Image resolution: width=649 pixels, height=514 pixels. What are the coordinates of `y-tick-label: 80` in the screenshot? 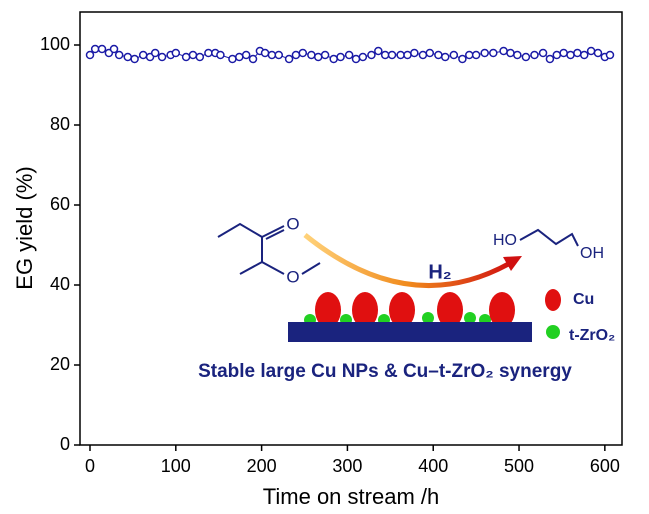 It's located at (60, 124).